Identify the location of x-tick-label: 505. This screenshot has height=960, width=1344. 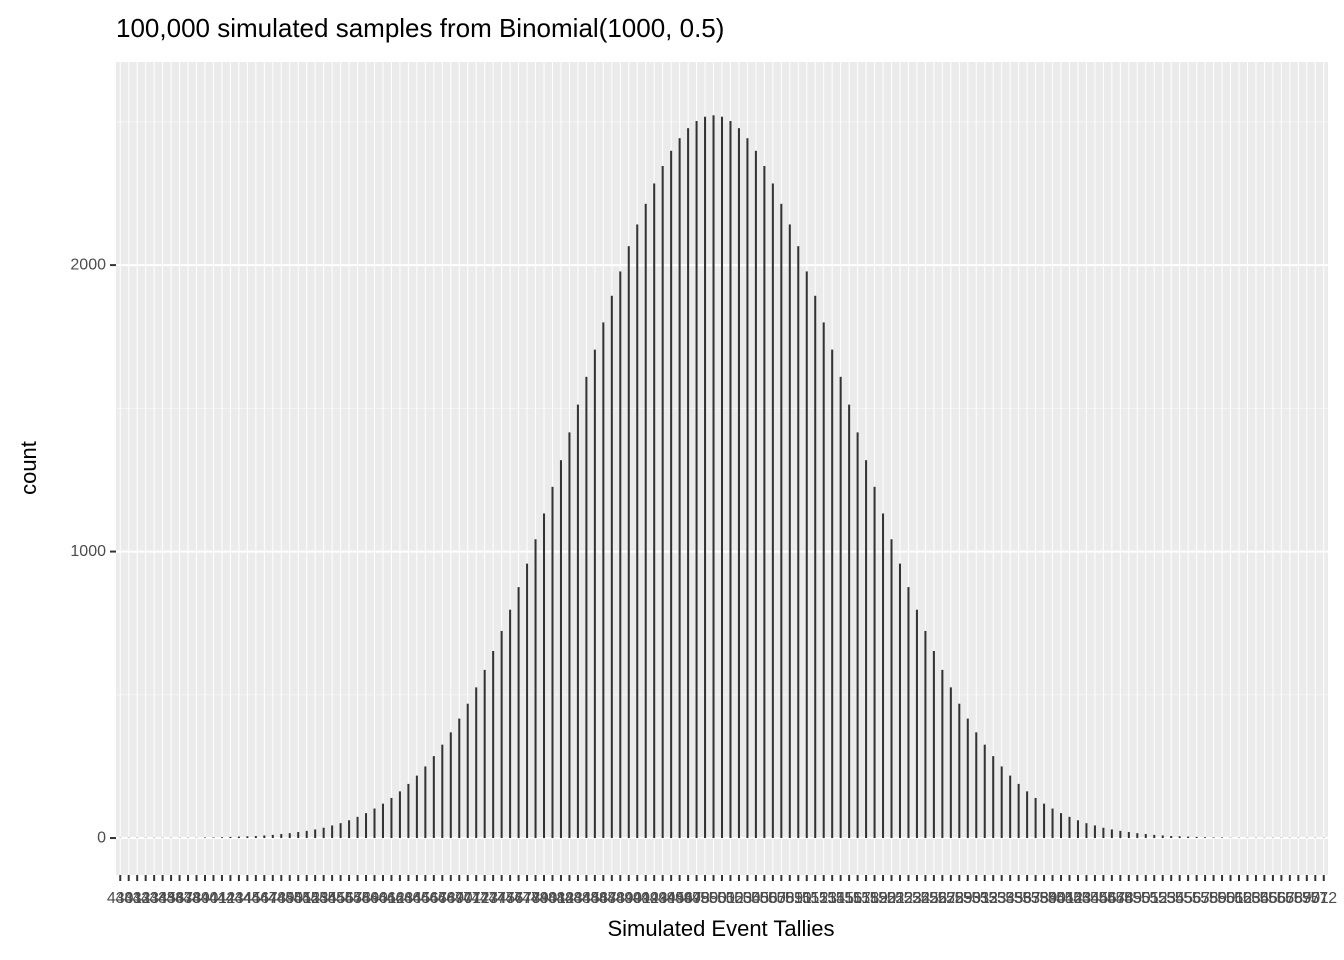
(756, 898).